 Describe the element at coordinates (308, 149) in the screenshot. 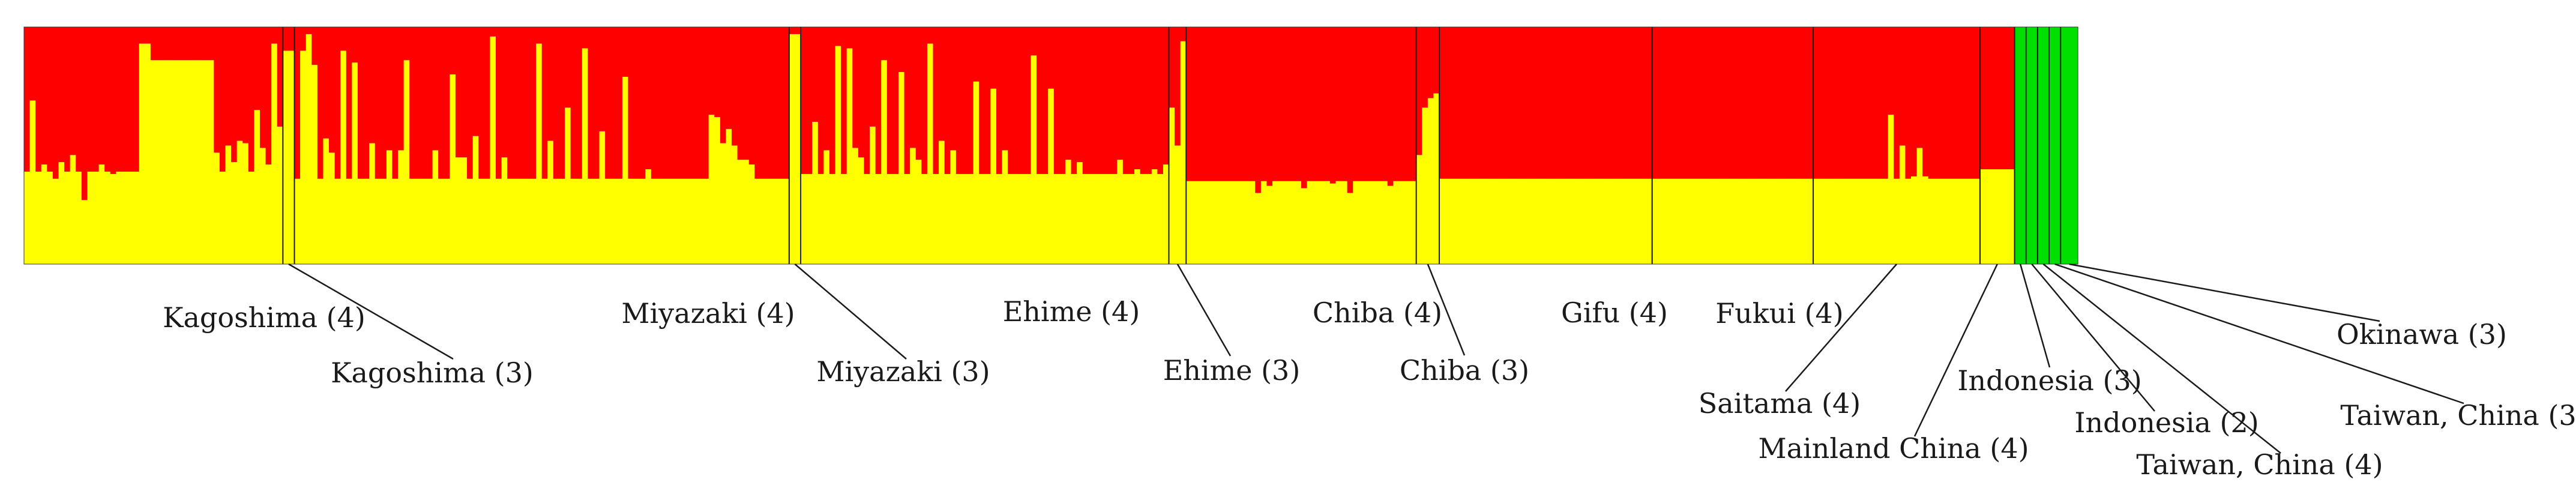

I see `bar-miyazaki-4-2-cluster1` at that location.